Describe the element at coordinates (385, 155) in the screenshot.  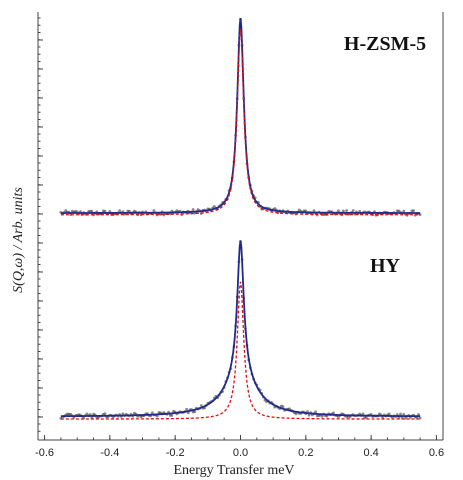
I see `panel-titles: H-ZSM-5 HY` at that location.